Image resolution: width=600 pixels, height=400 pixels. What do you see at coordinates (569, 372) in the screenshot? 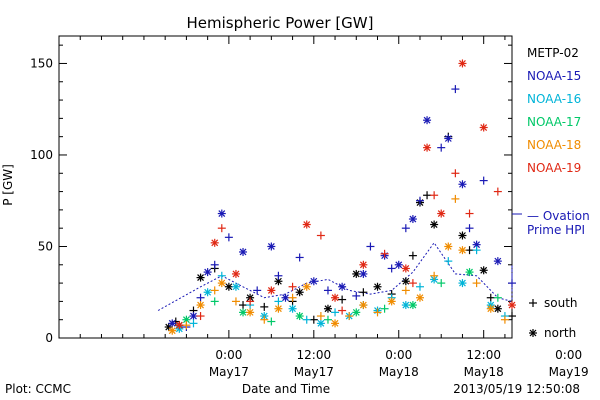
I see `x-tick-label-date: May19` at bounding box center [569, 372].